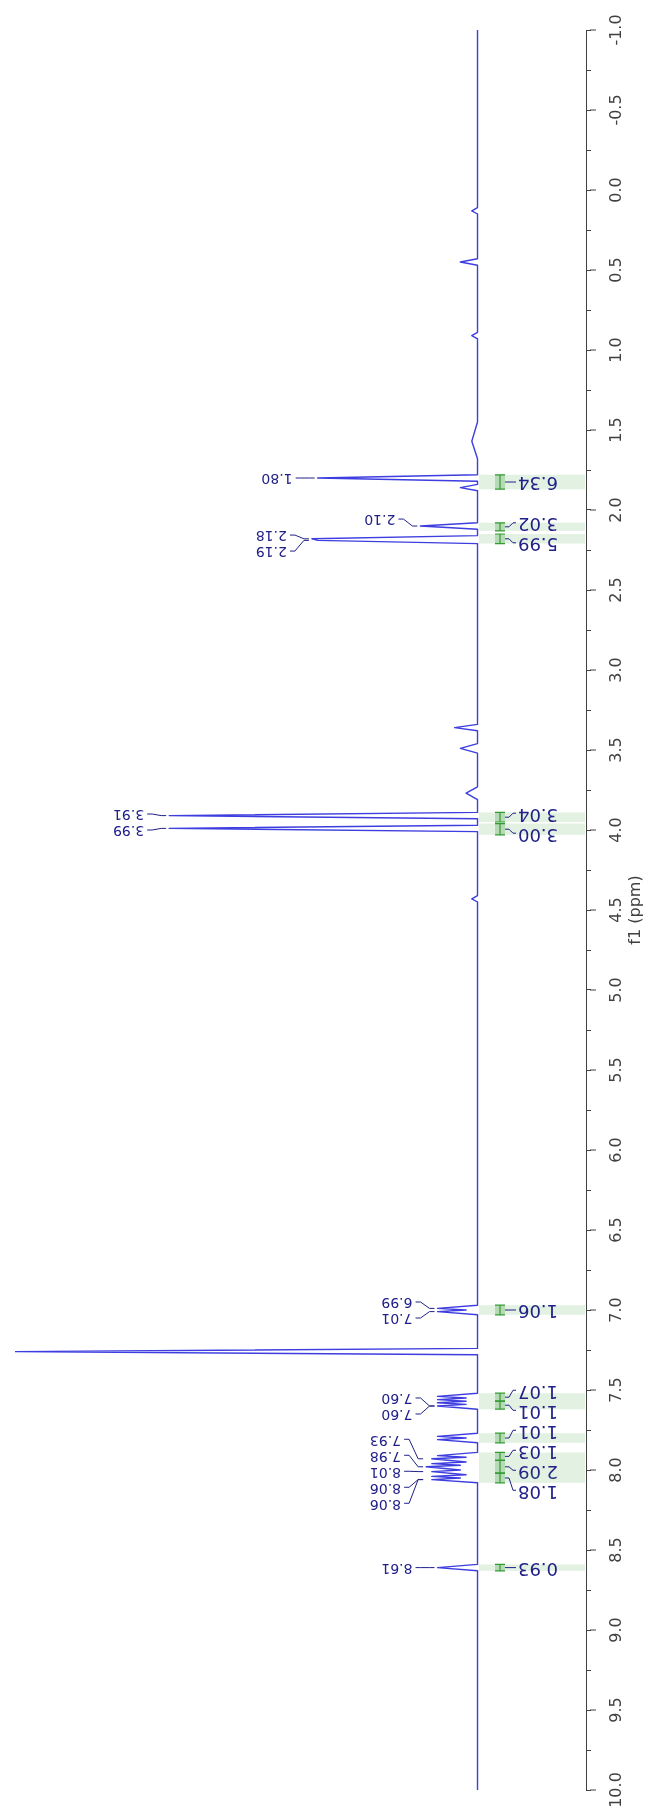 The width and height of the screenshot is (649, 1812). Describe the element at coordinates (538, 1492) in the screenshot. I see `band-label: 1.08` at that location.